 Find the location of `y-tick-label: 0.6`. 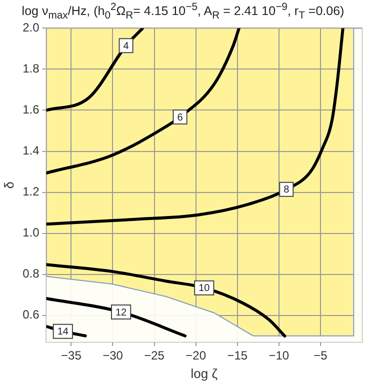

y-tick-label: 0.6 is located at coordinates (31, 315).